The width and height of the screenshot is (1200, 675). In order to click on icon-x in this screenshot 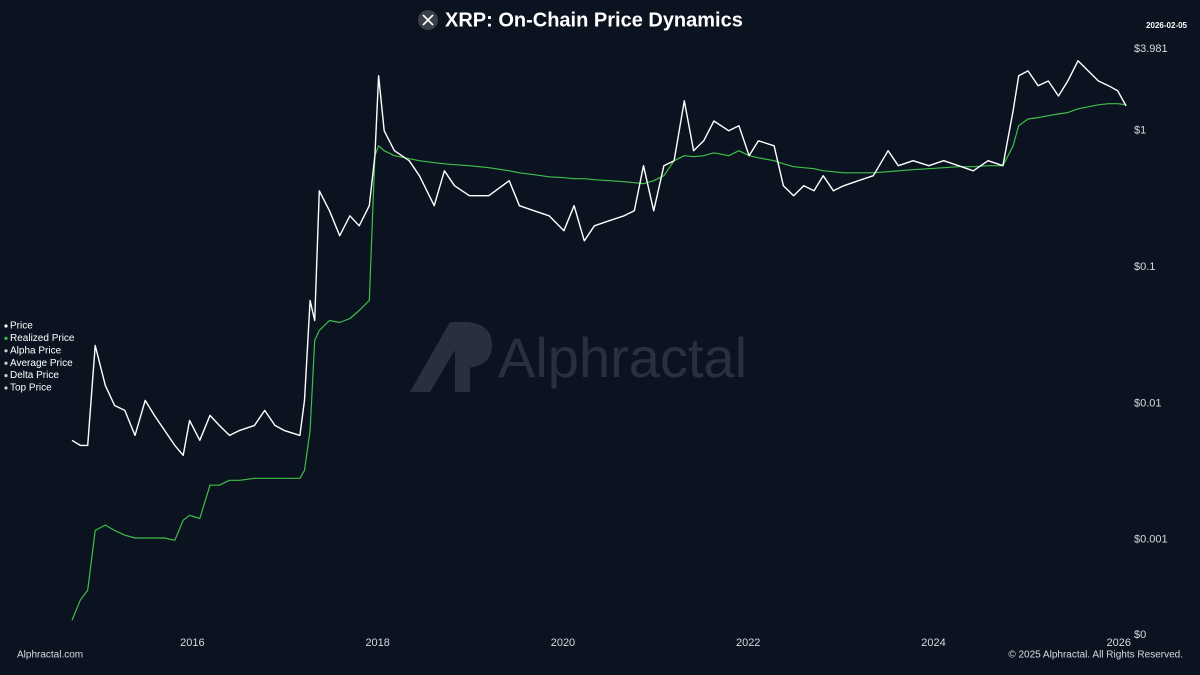, I will do `click(428, 20)`.